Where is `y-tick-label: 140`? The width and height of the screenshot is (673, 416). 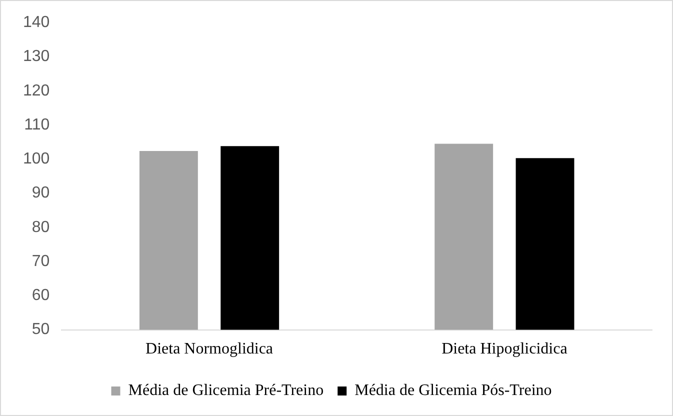
y-tick-label: 140 is located at coordinates (36, 23).